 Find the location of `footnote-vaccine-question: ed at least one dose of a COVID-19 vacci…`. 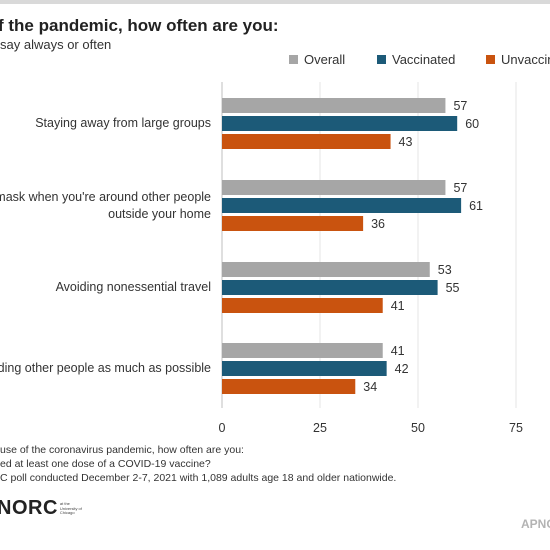

footnote-vaccine-question: ed at least one dose of a COVID-19 vacci… is located at coordinates (105, 464).